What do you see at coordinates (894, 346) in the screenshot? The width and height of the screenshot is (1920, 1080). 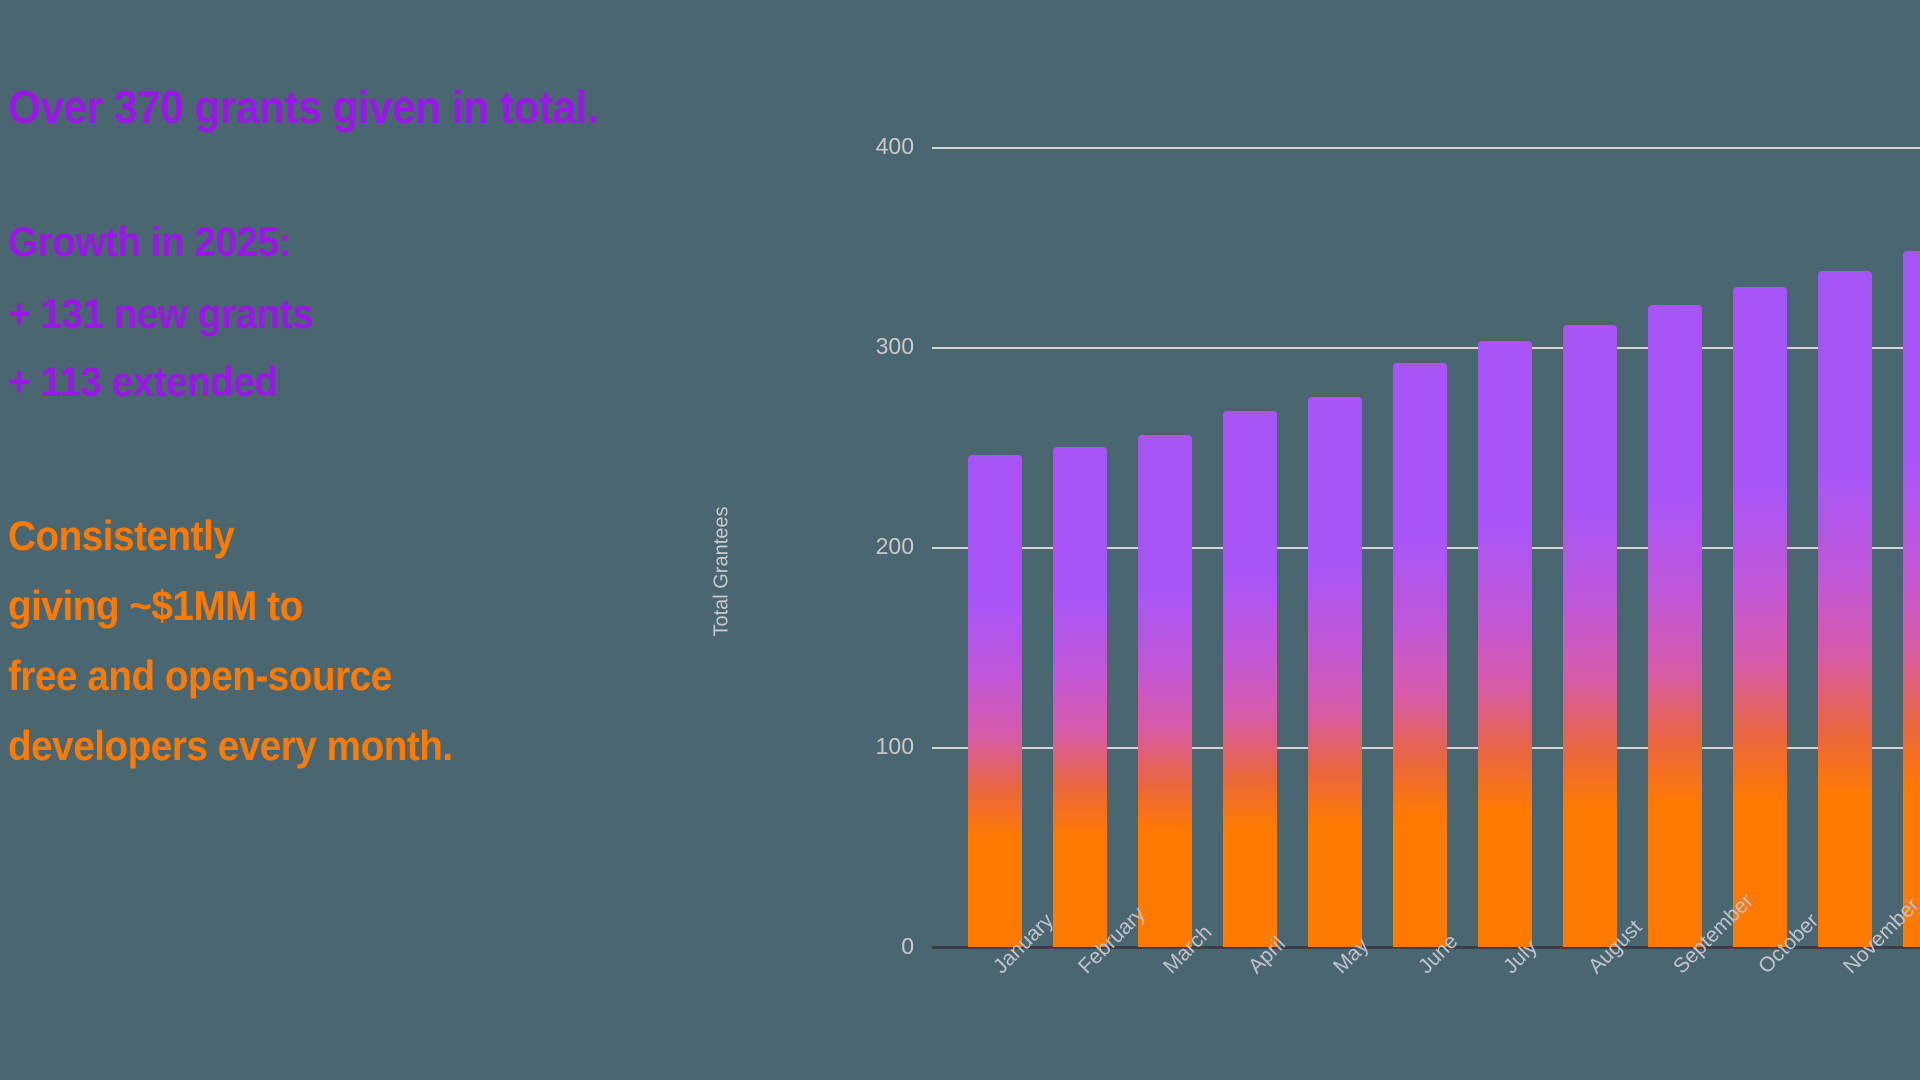 I see `y-tick-label: 300` at bounding box center [894, 346].